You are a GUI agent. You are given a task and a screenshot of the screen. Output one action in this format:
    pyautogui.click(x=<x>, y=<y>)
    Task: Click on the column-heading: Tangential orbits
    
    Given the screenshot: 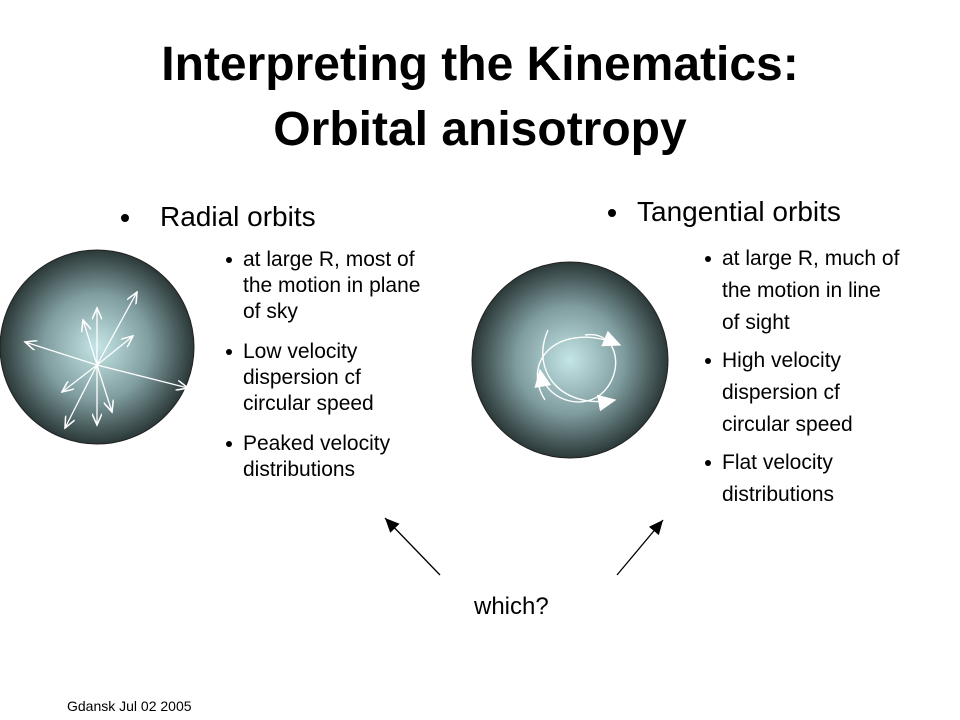 What is the action you would take?
    pyautogui.click(x=739, y=211)
    